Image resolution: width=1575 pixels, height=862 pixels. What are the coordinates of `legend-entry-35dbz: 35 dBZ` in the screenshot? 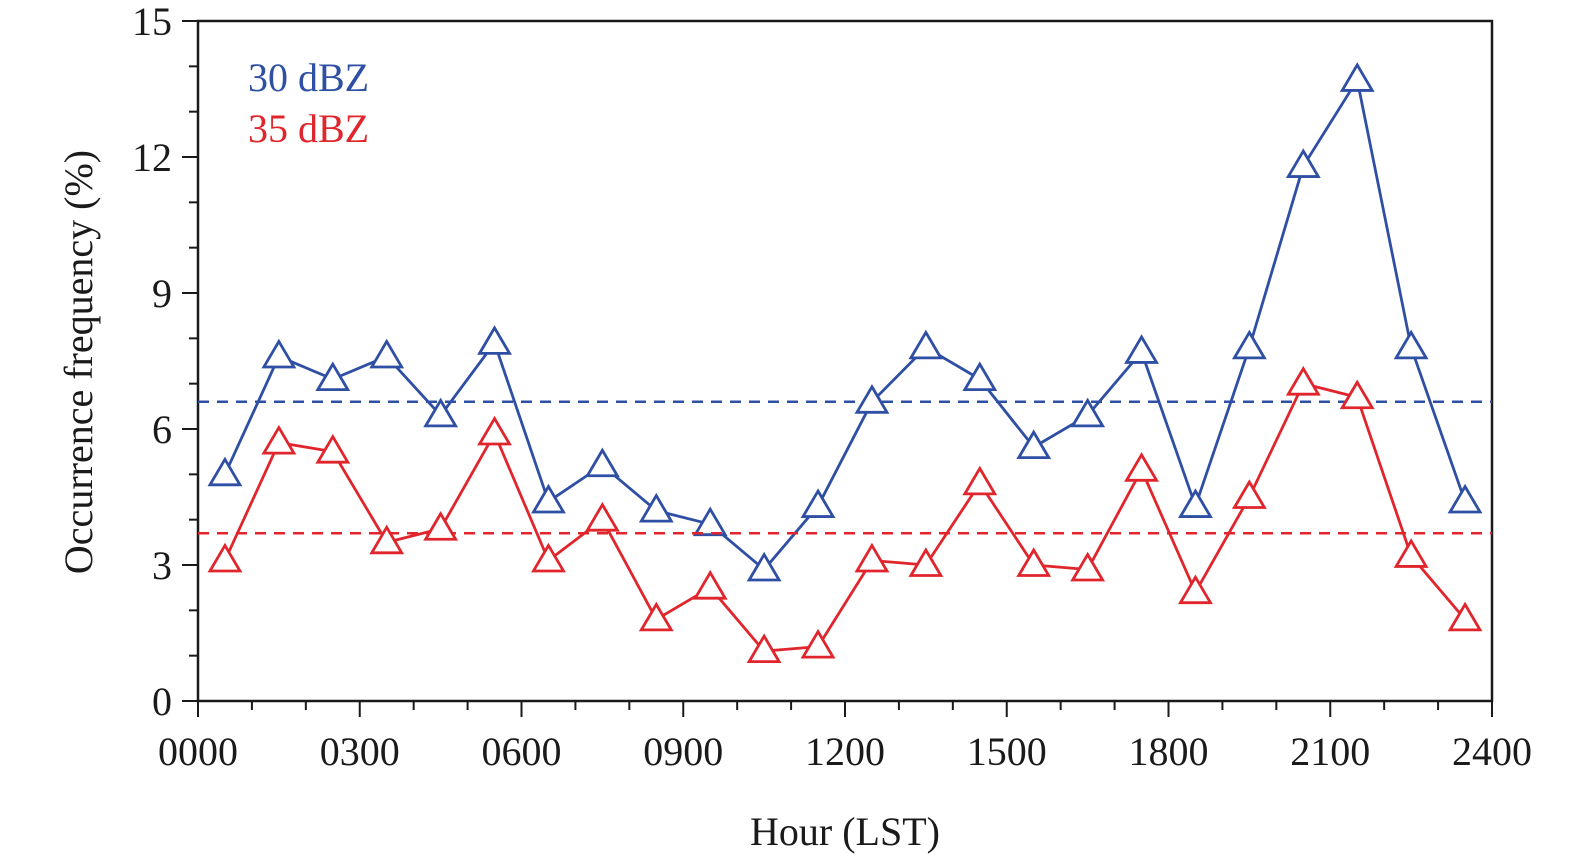 It's located at (308, 128).